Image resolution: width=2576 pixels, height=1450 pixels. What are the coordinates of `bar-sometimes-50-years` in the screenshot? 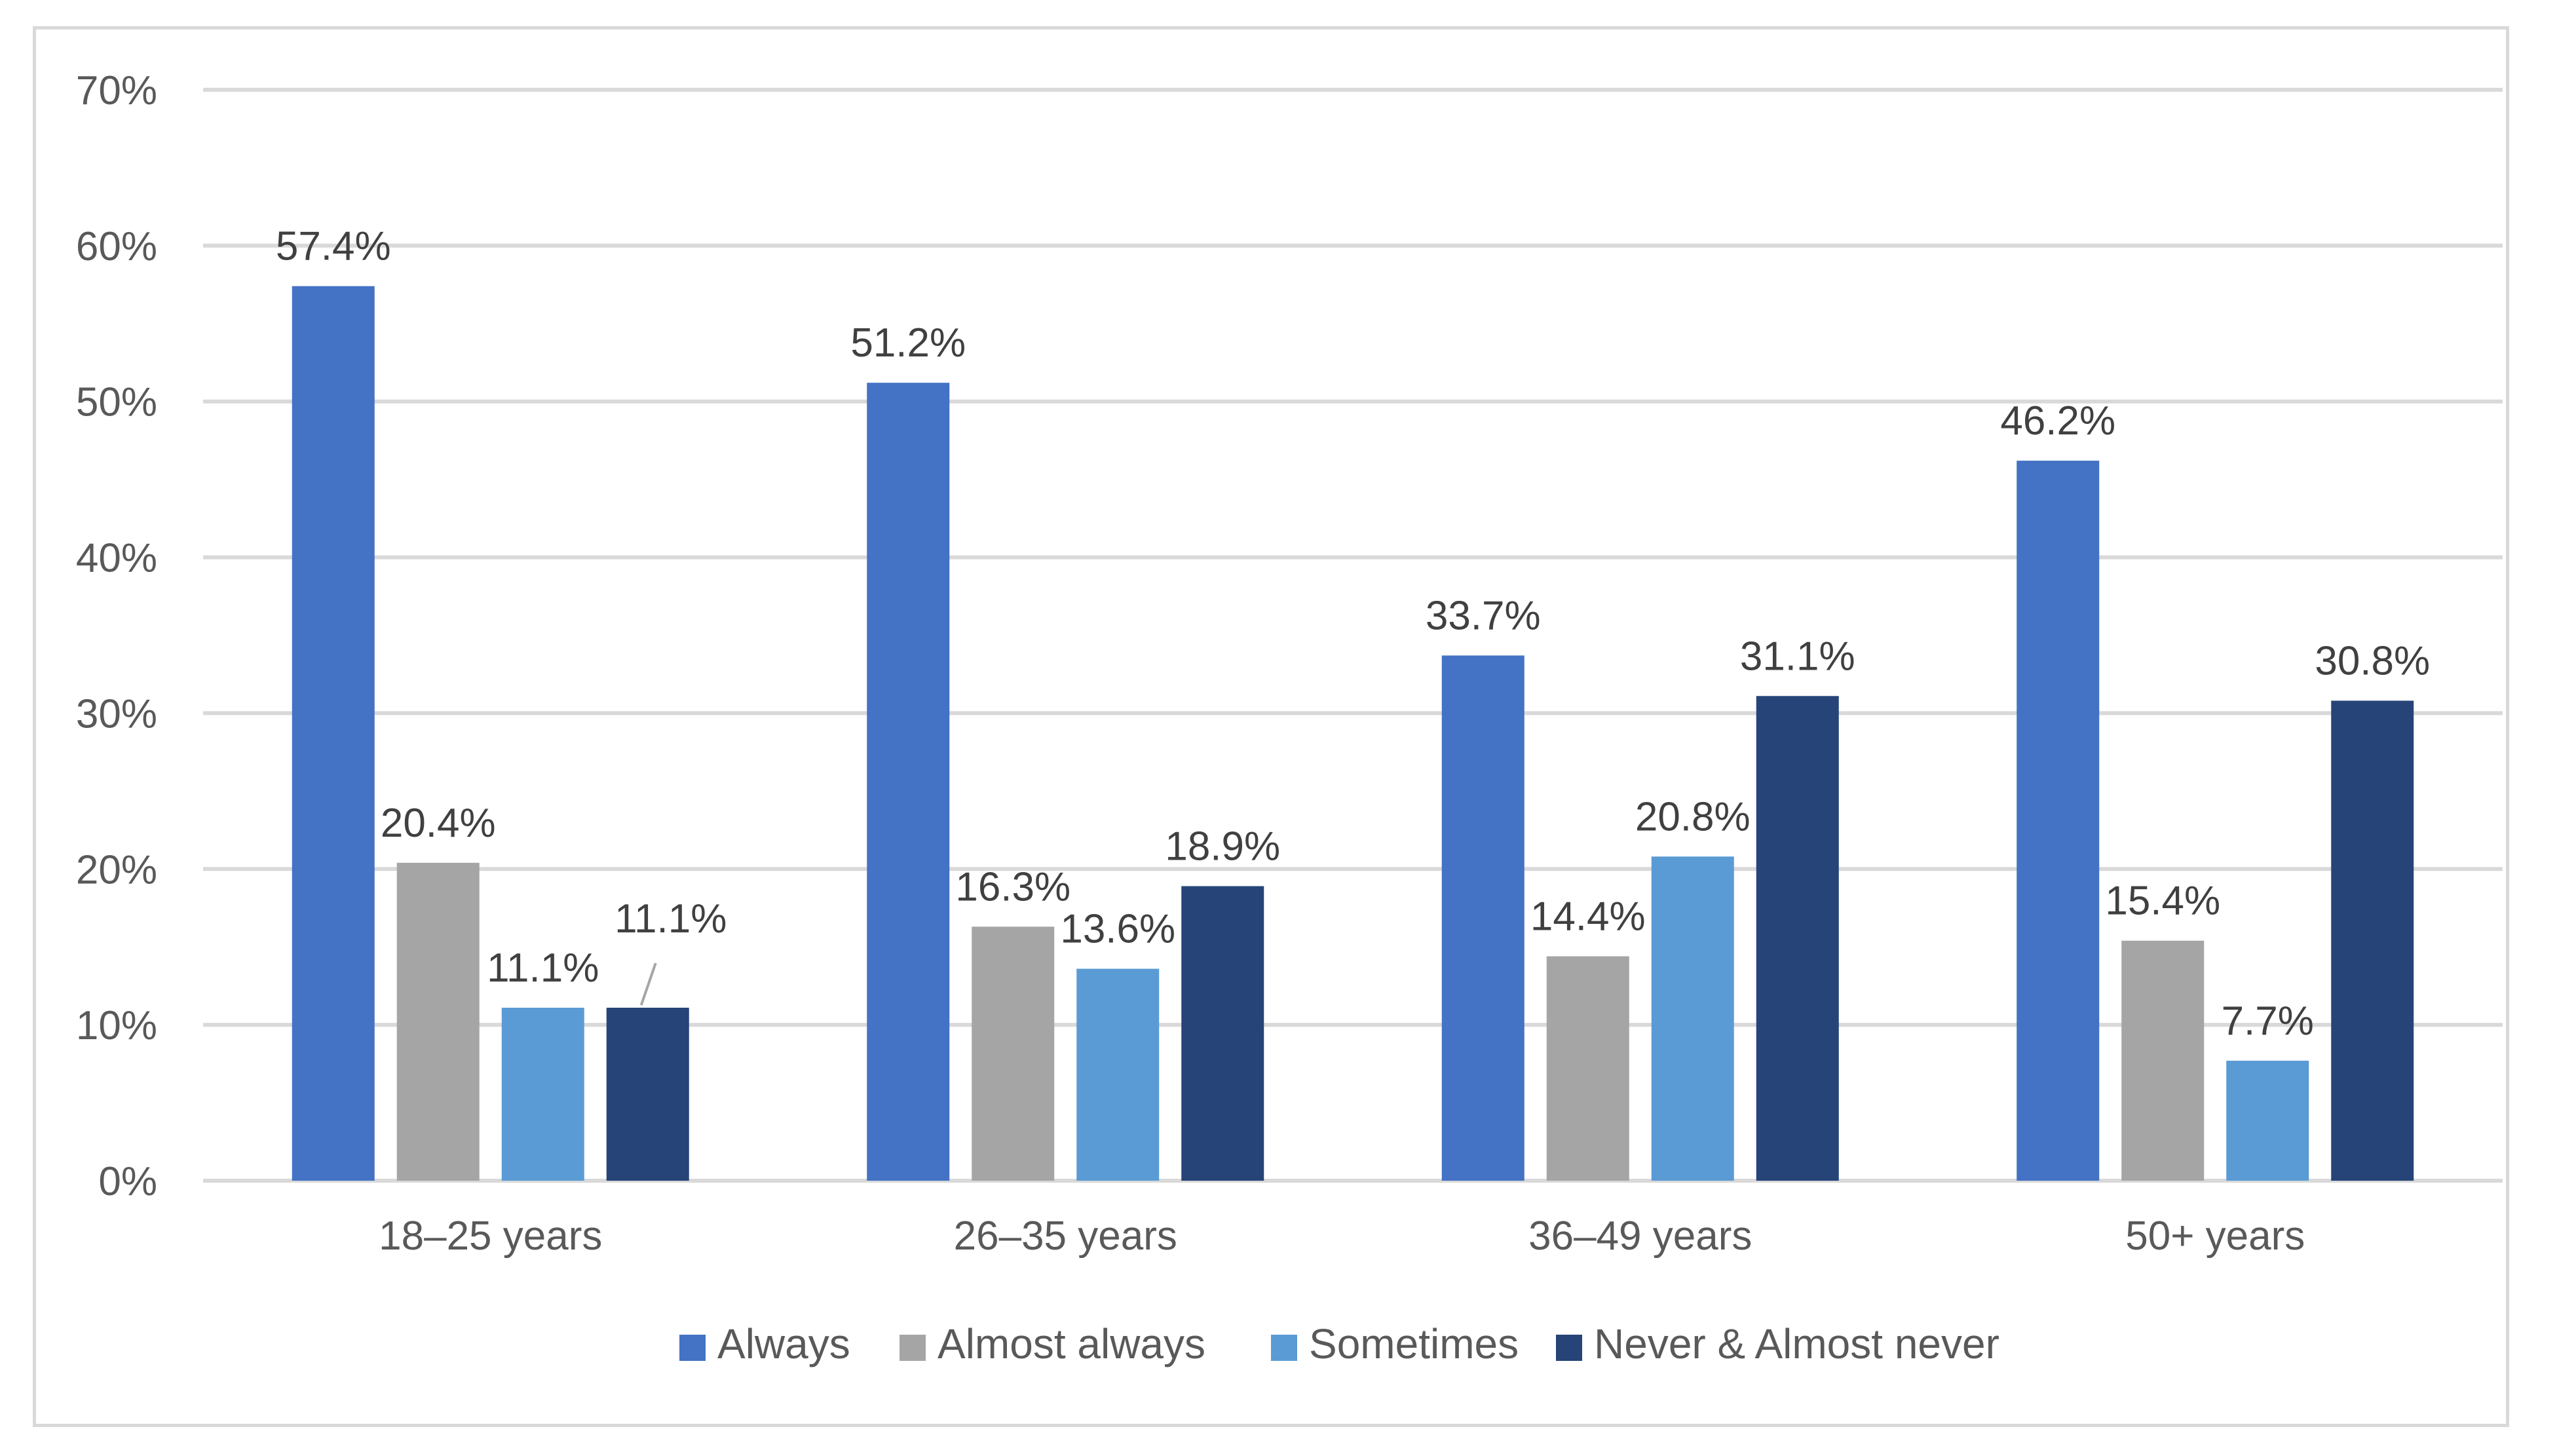 It's located at (2267, 1120).